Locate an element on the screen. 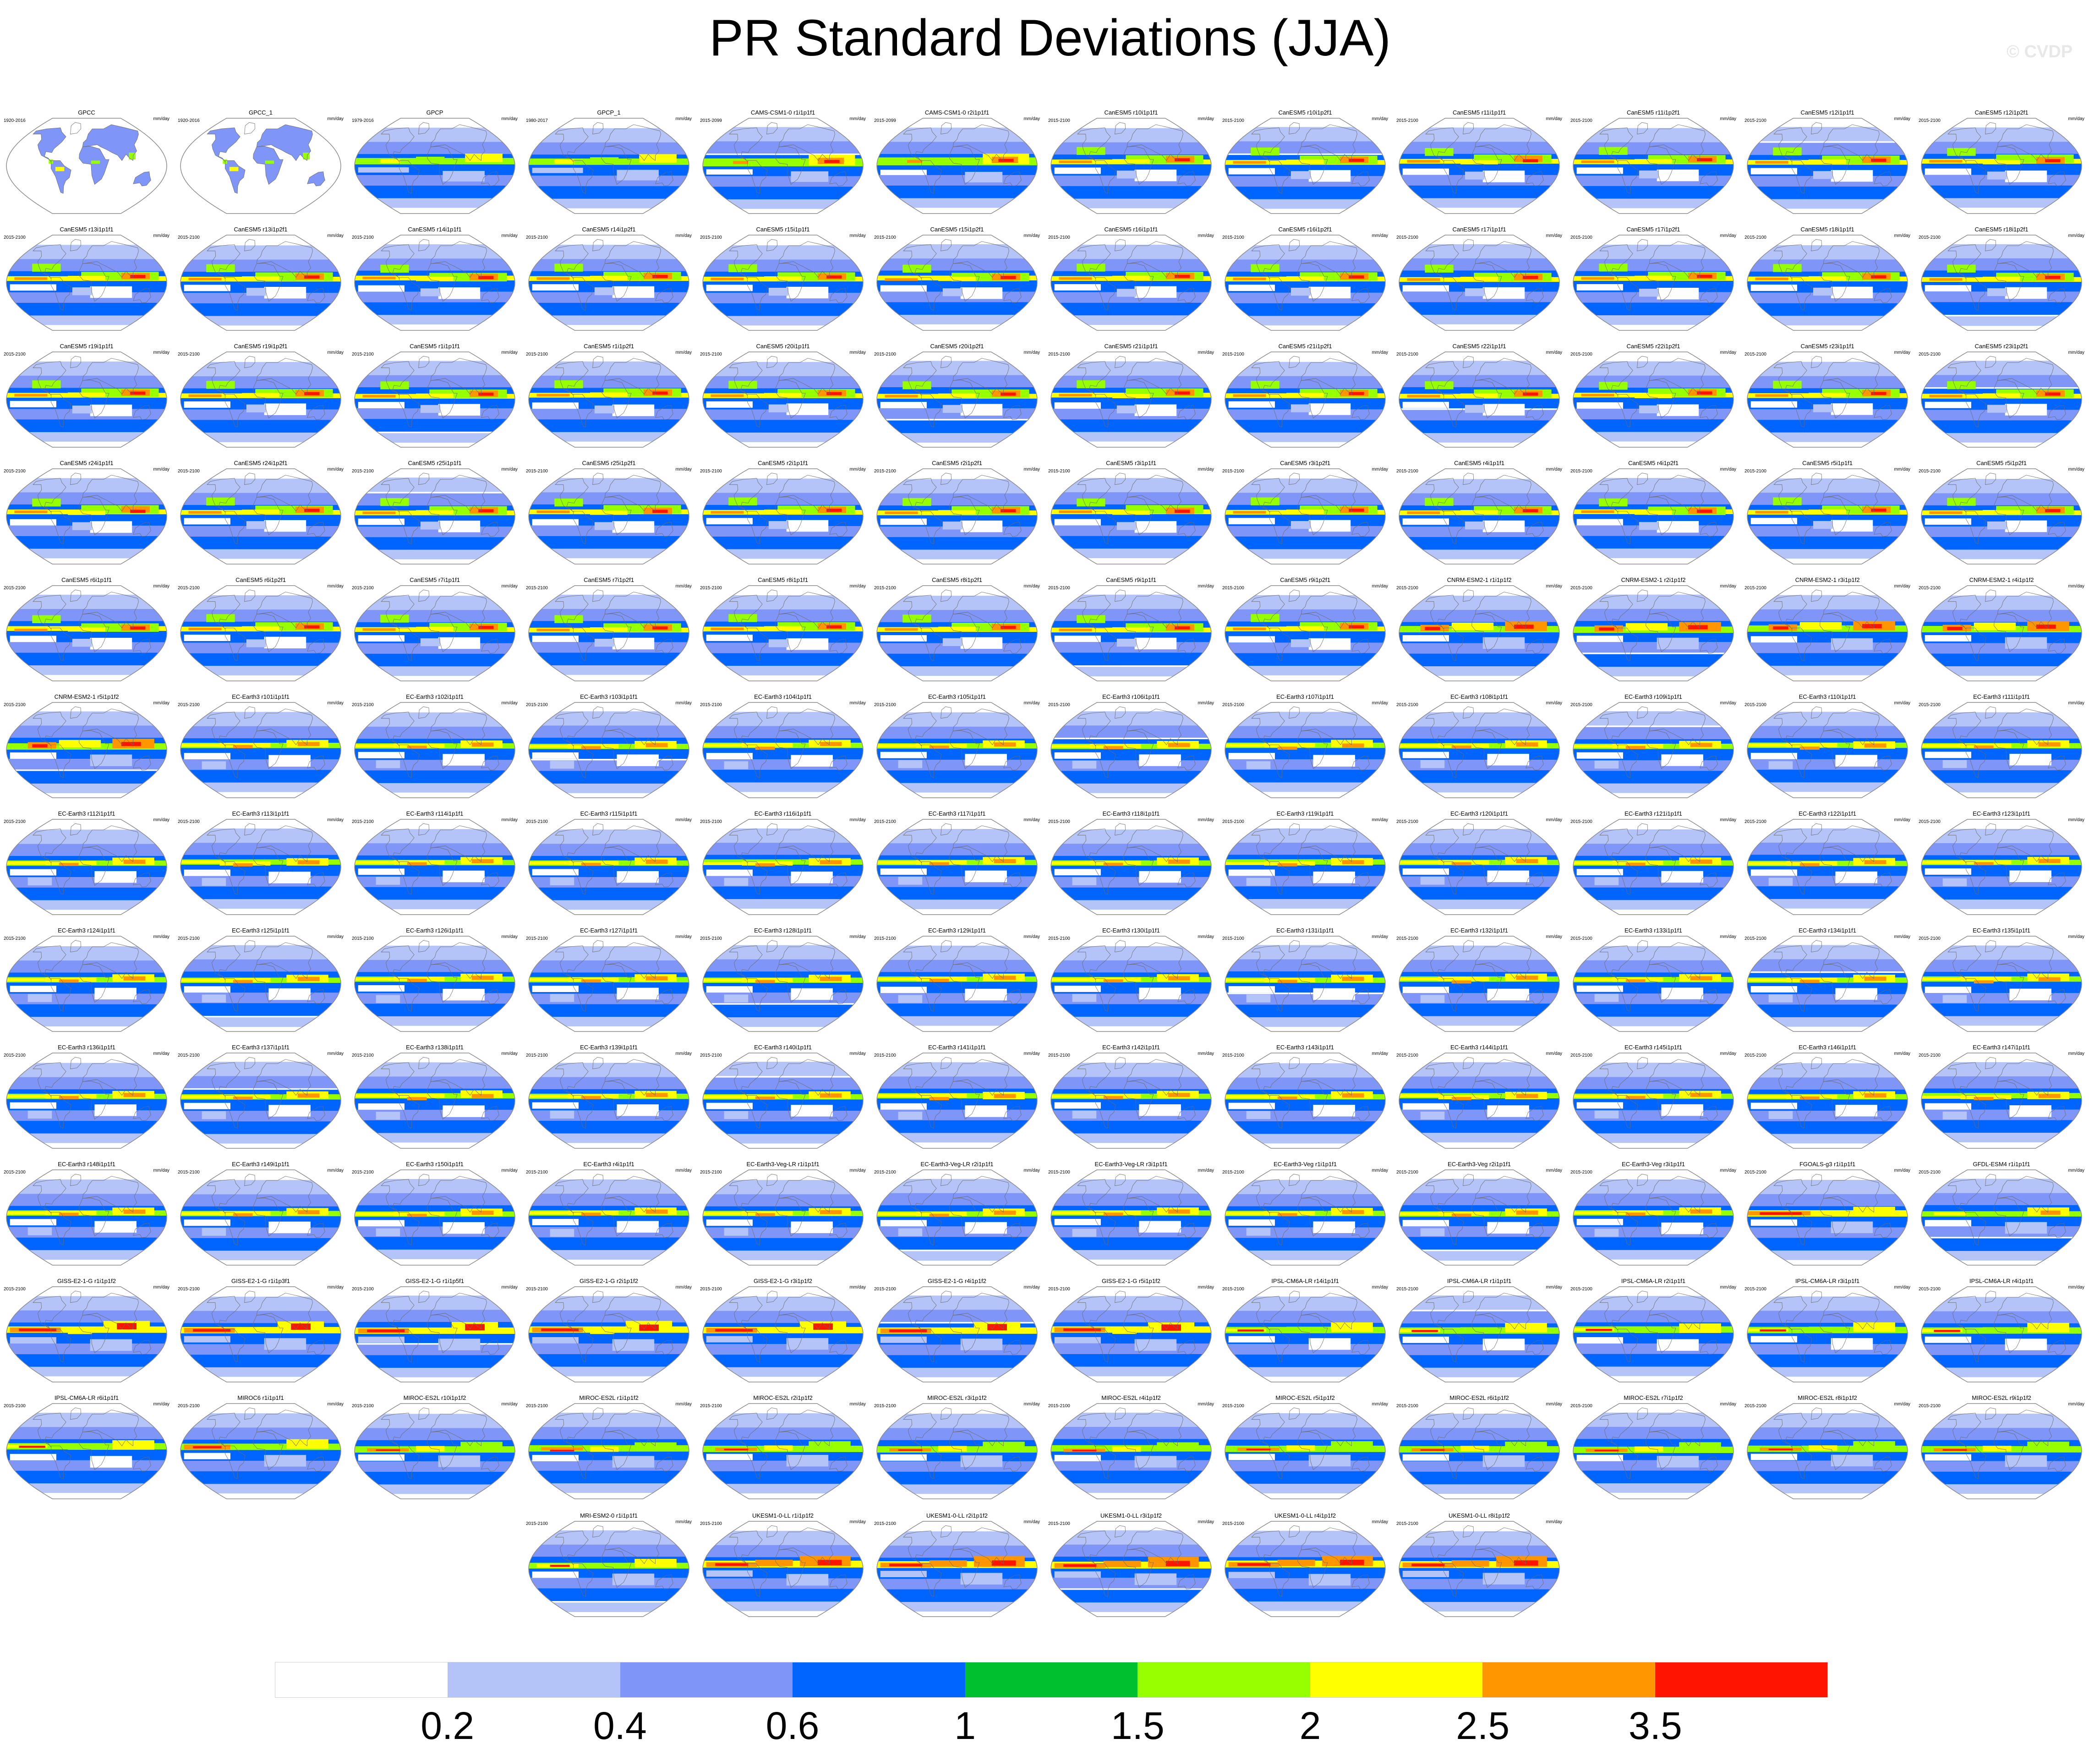  panel-title: EC-Earth3 r108i1p1f1 is located at coordinates (1479, 696).